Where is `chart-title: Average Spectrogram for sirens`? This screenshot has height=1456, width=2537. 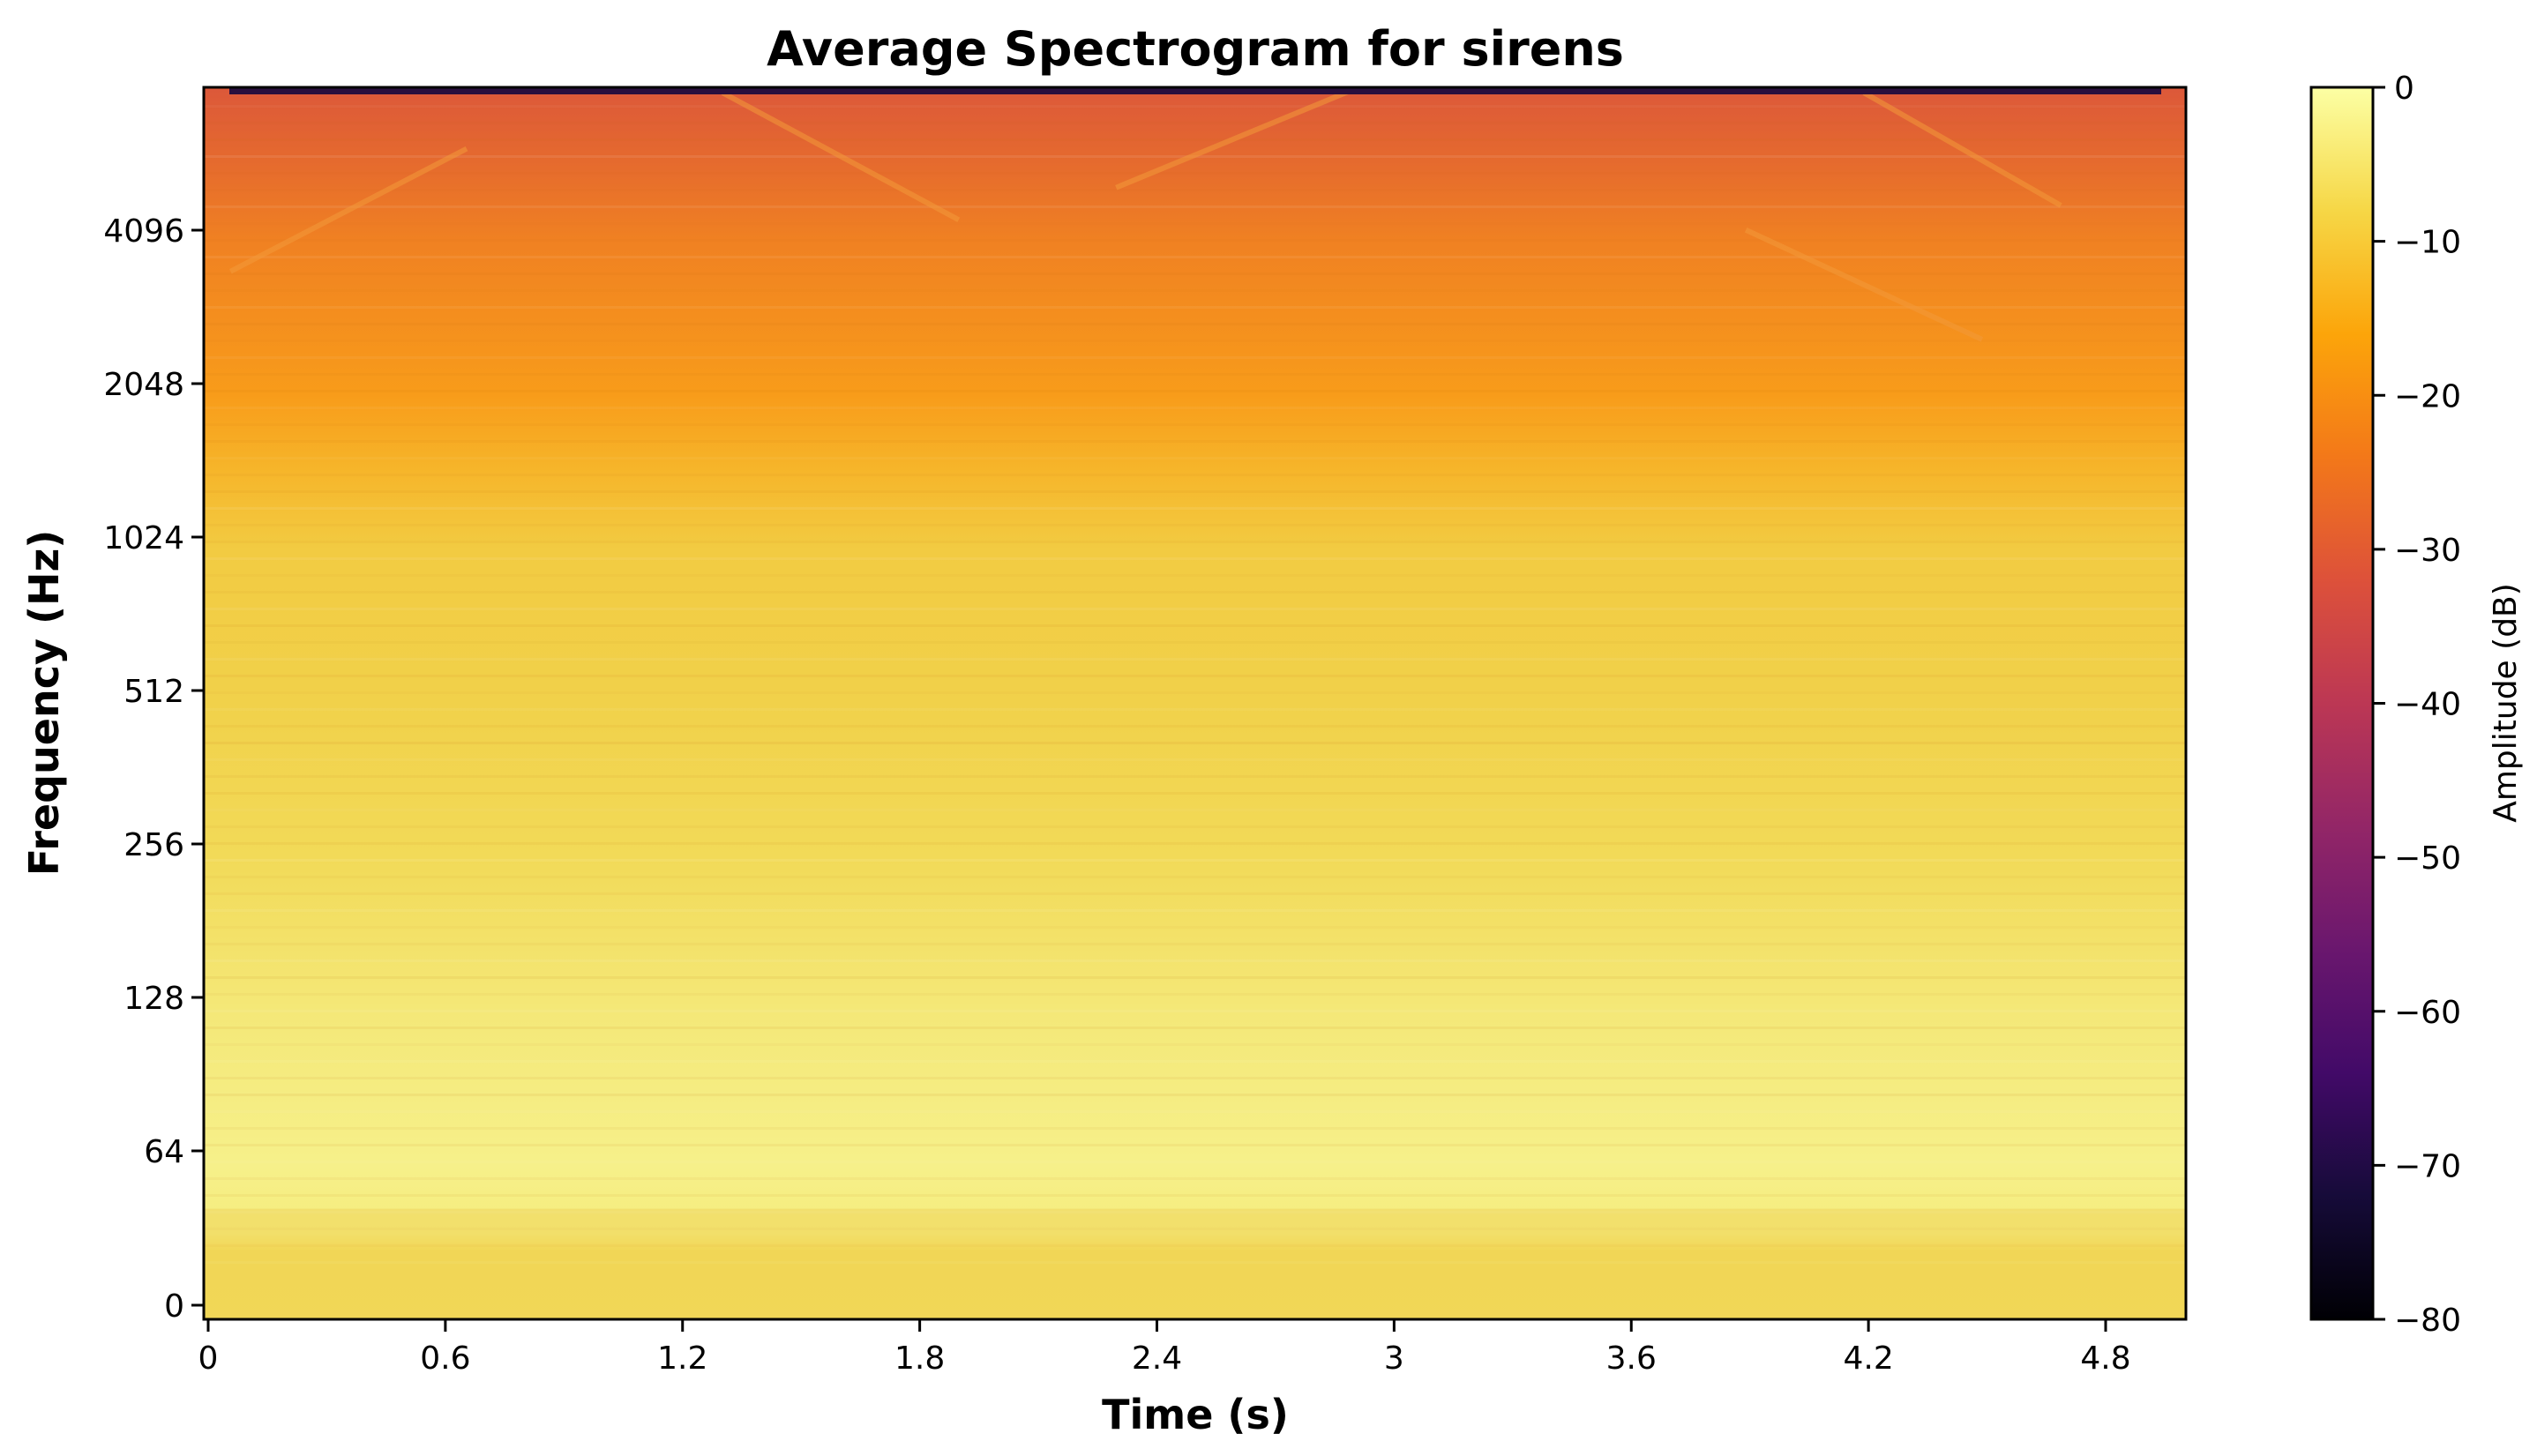 chart-title: Average Spectrogram for sirens is located at coordinates (1195, 49).